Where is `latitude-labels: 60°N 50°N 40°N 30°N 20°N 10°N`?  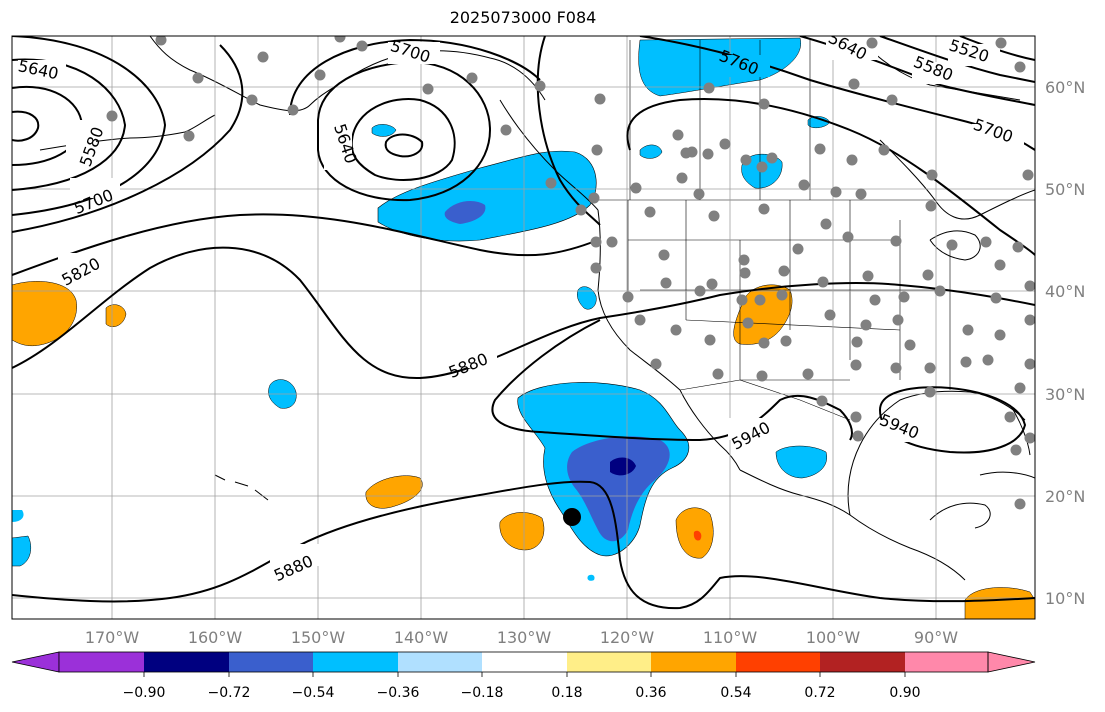
latitude-labels: 60°N 50°N 40°N 30°N 20°N 10°N is located at coordinates (1065, 343).